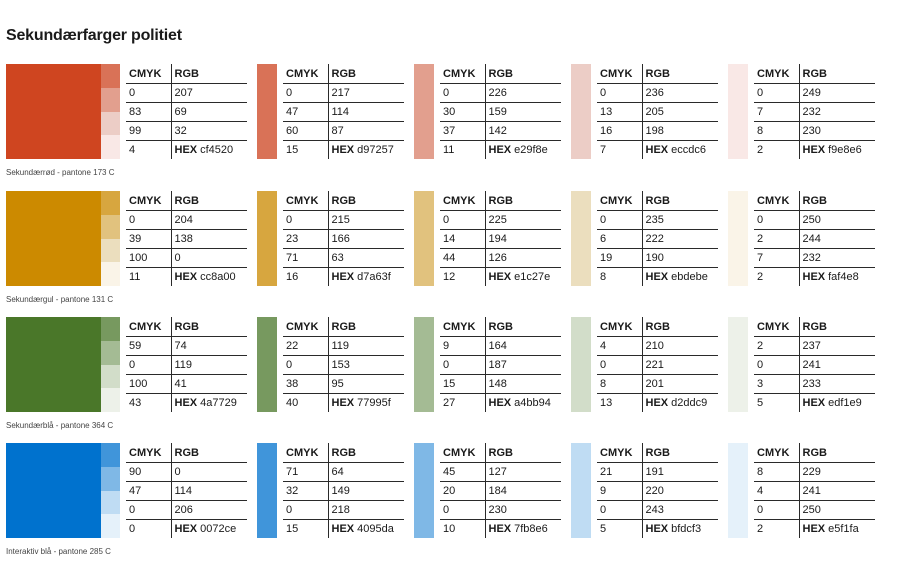 The image size is (901, 562). I want to click on color-family-caption: Sekundærgul - pantone 131 C, so click(60, 299).